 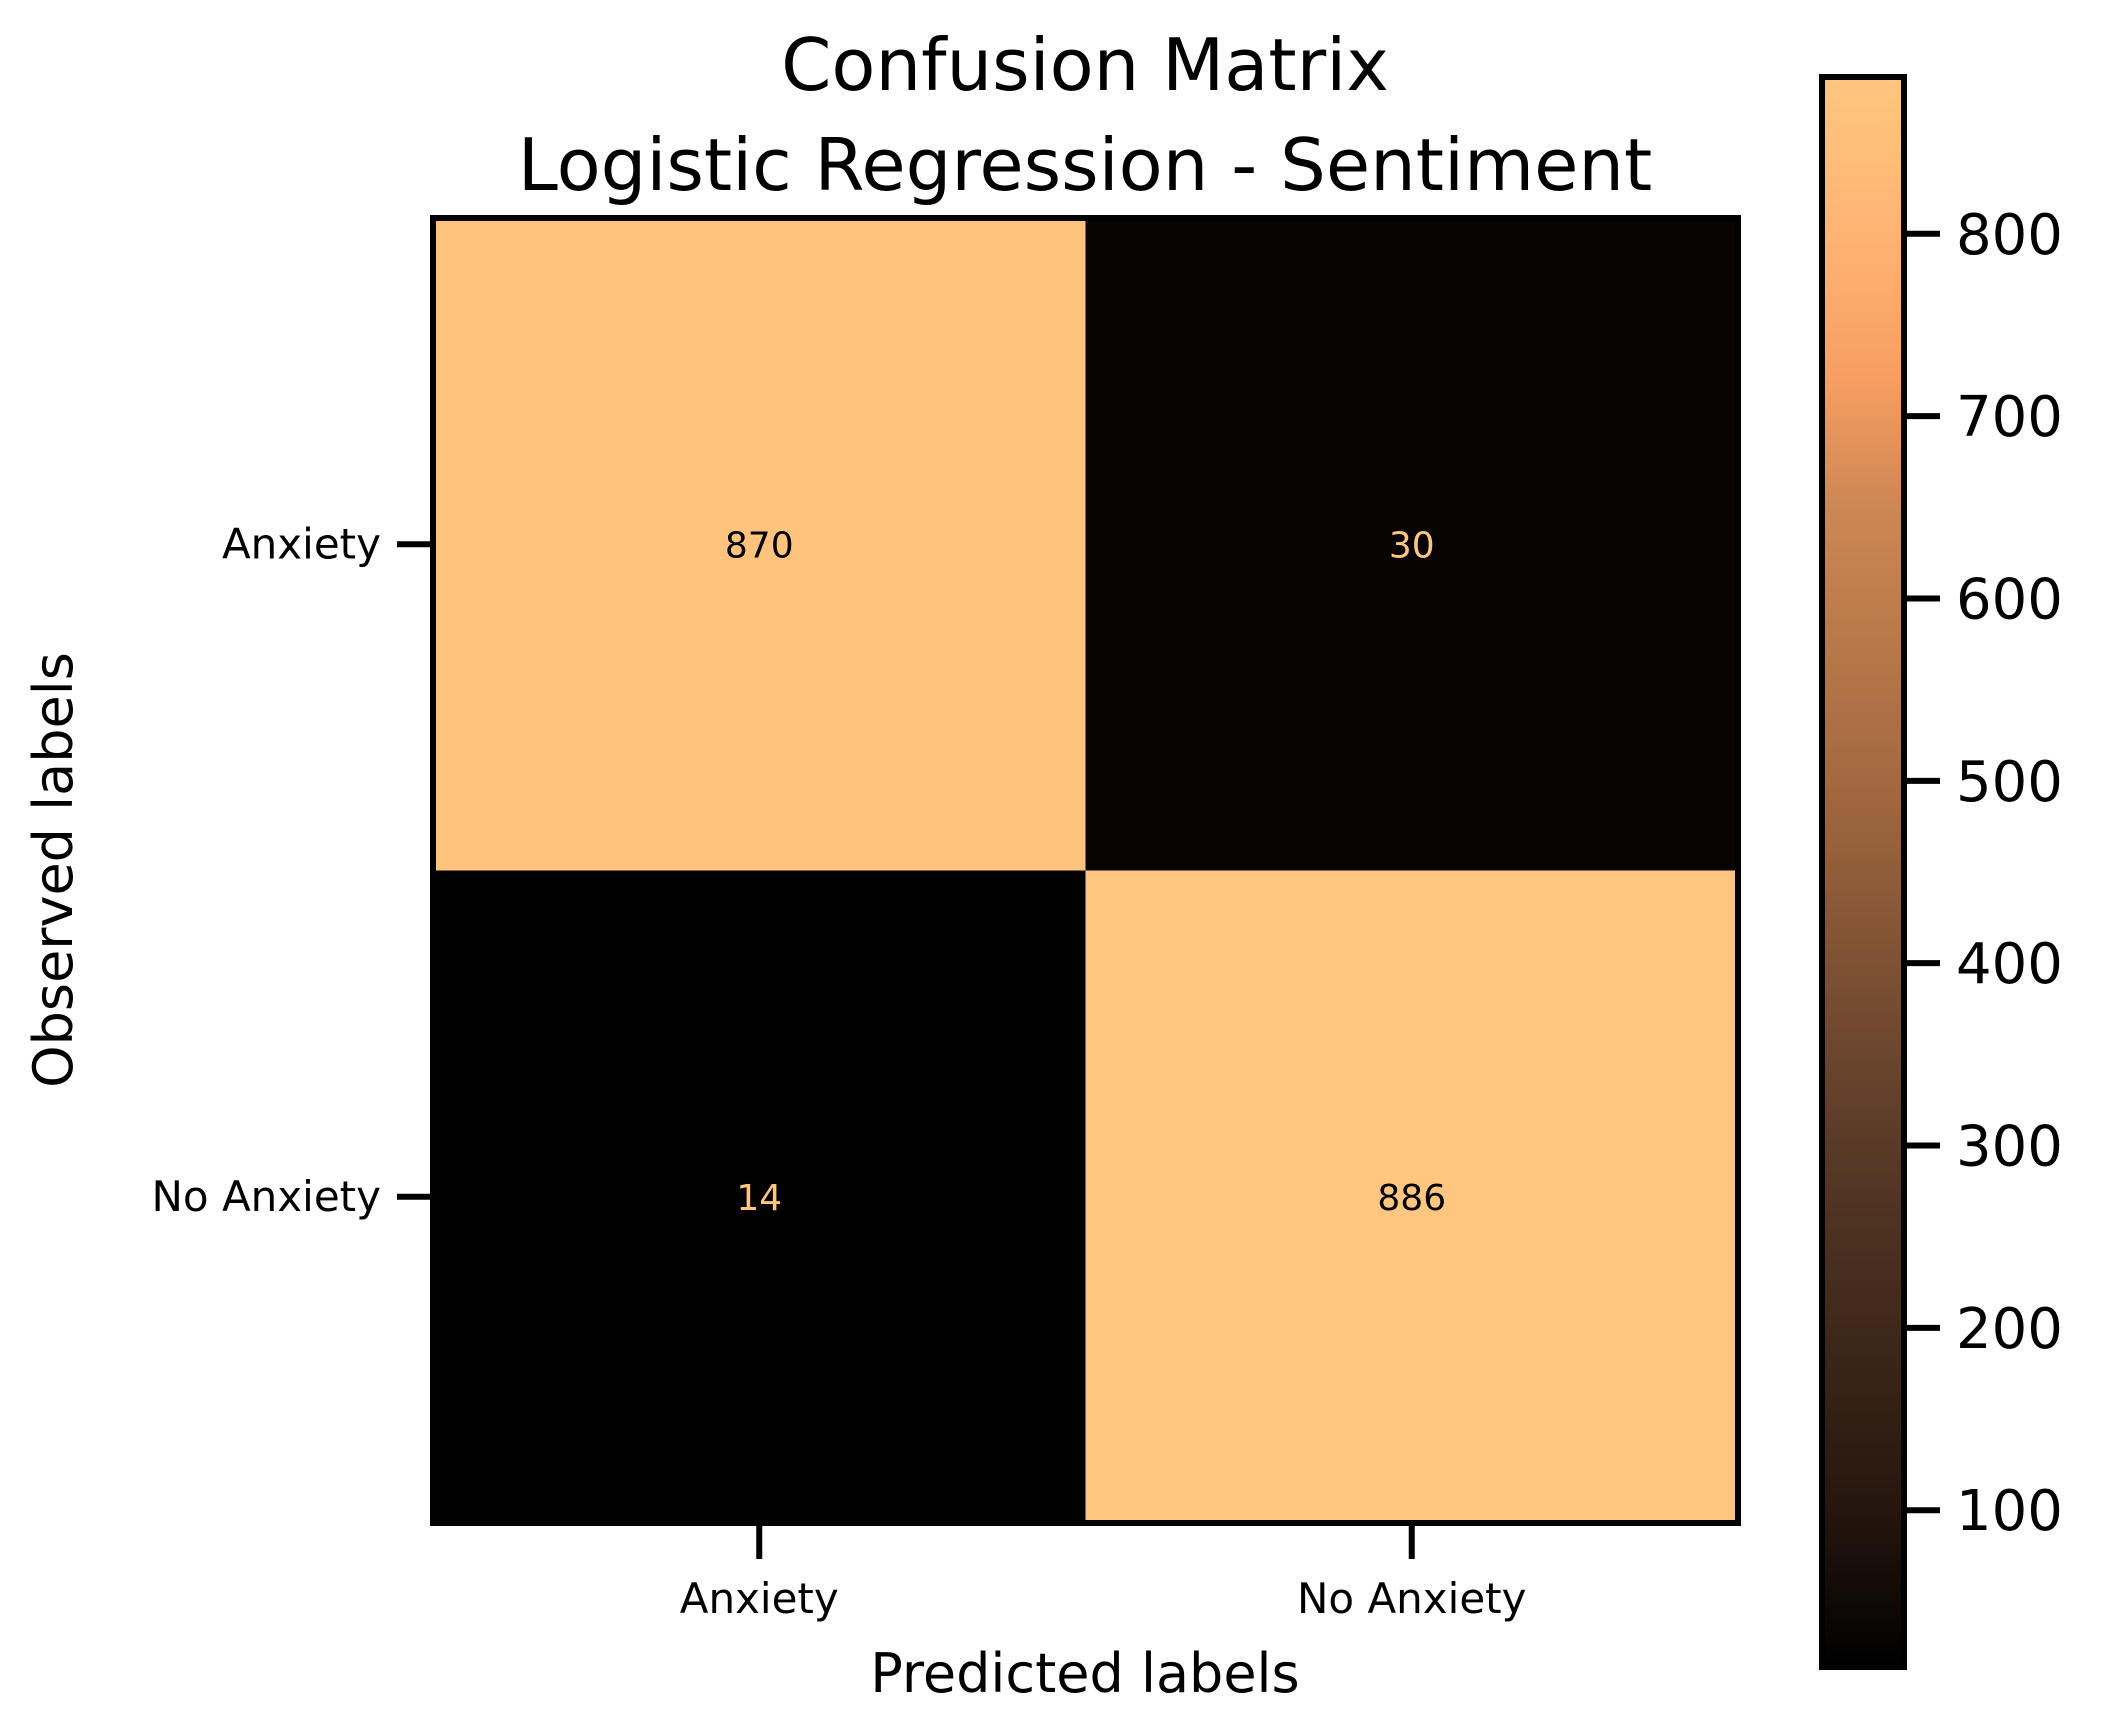 I want to click on colorbar, so click(x=1863, y=872).